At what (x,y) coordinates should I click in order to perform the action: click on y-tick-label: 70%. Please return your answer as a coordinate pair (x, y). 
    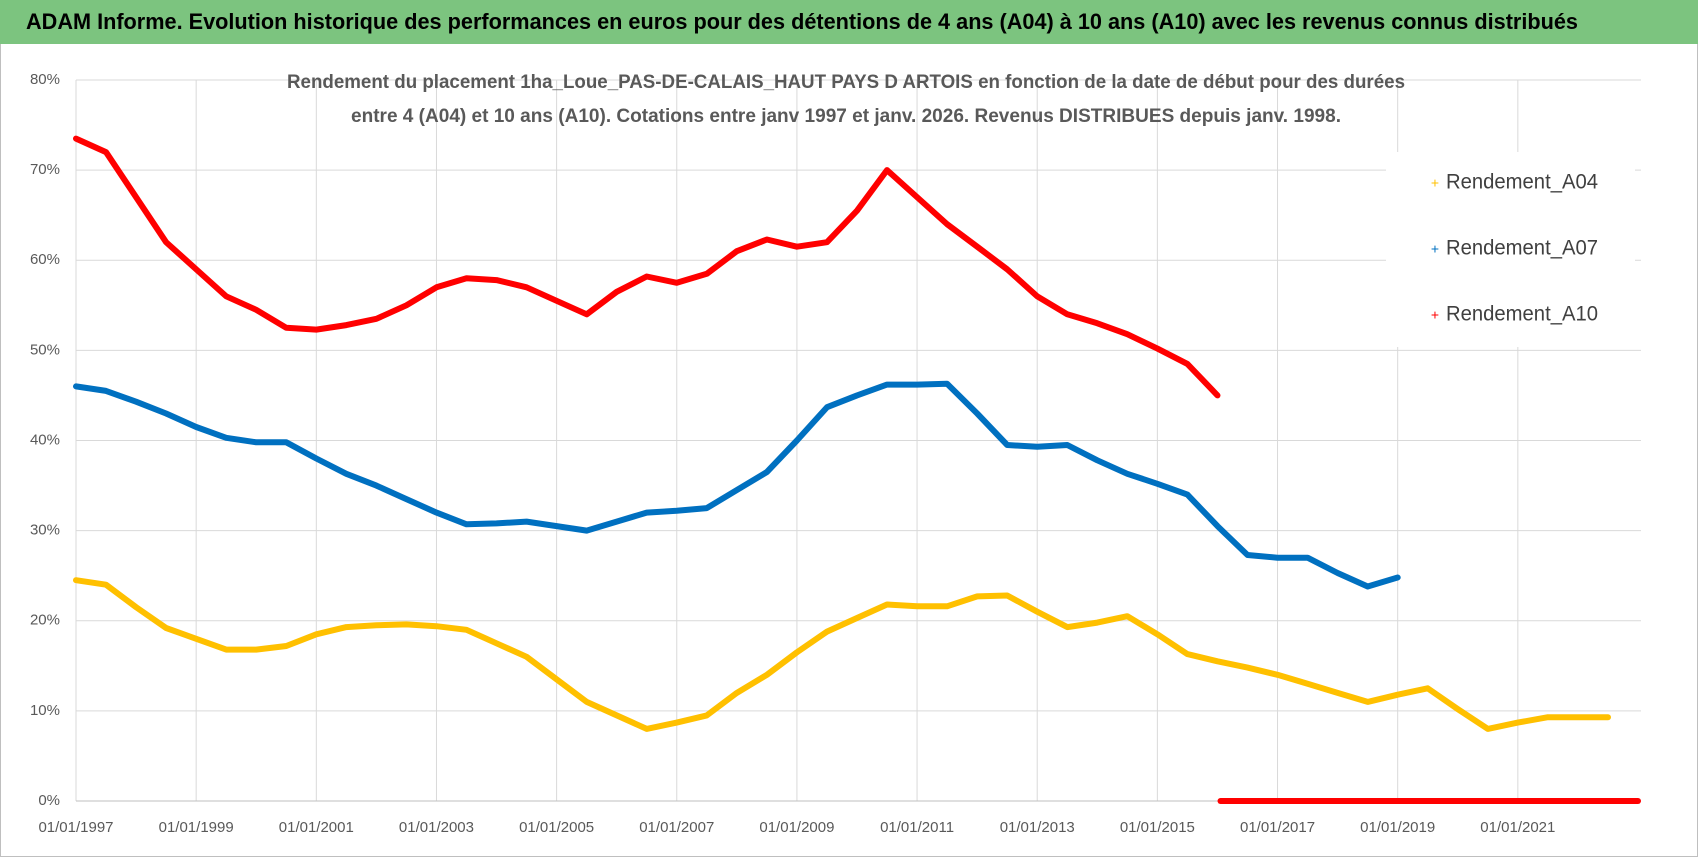
    Looking at the image, I should click on (45, 169).